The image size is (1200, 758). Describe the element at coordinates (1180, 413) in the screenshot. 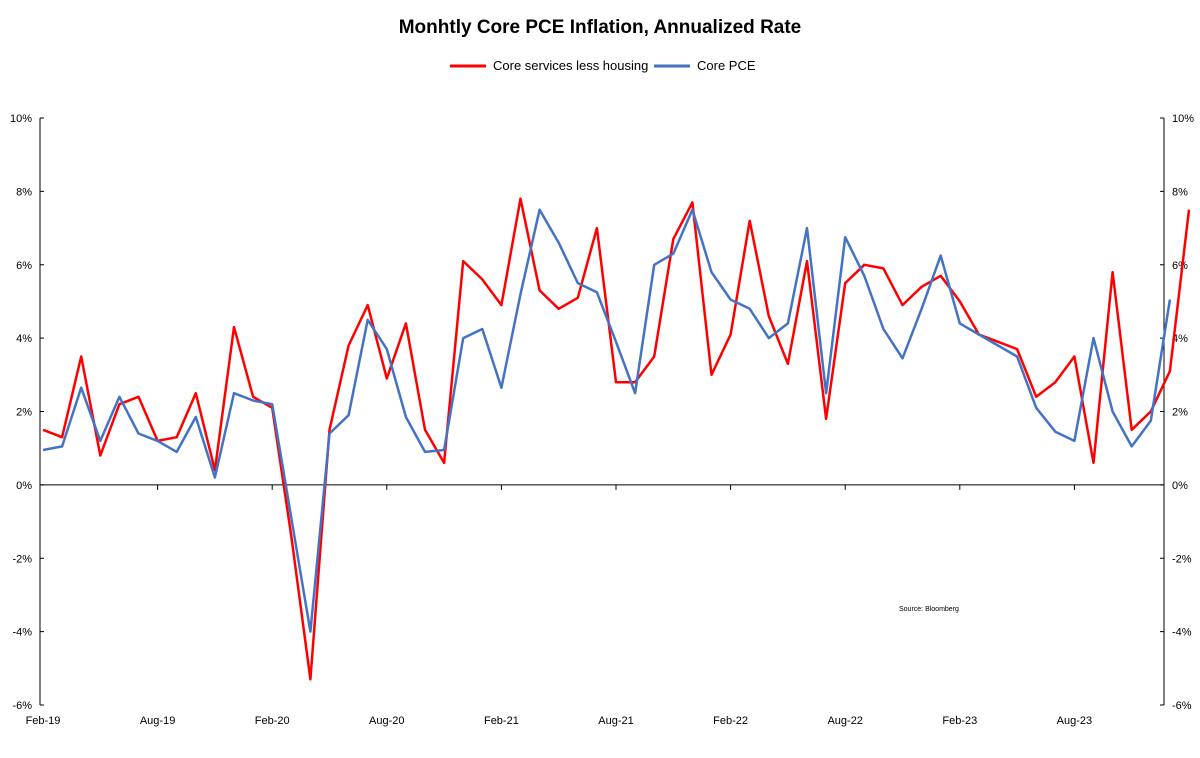

I see `y-tick-label-right: 2%` at that location.